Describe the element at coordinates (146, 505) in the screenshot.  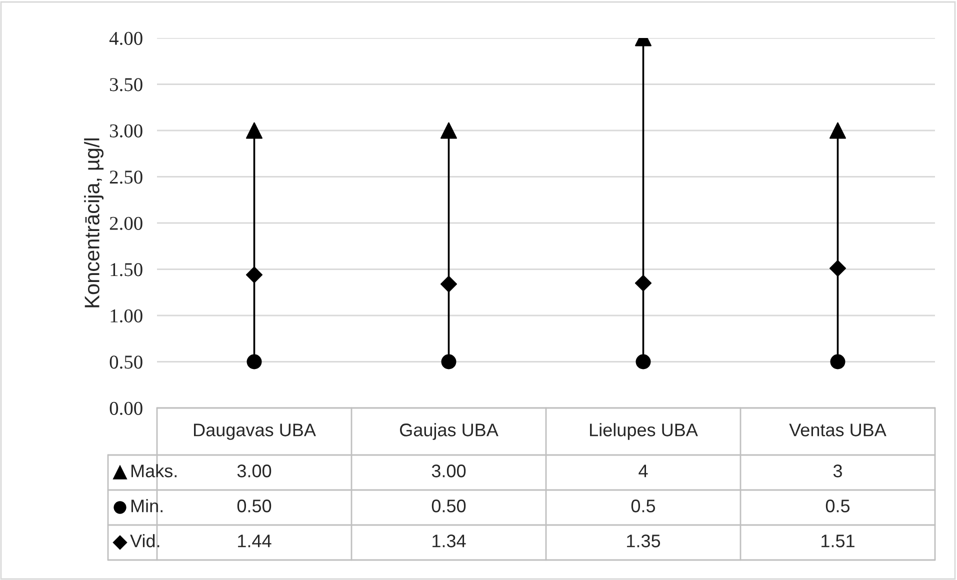
I see `legend-label: Min.` at that location.